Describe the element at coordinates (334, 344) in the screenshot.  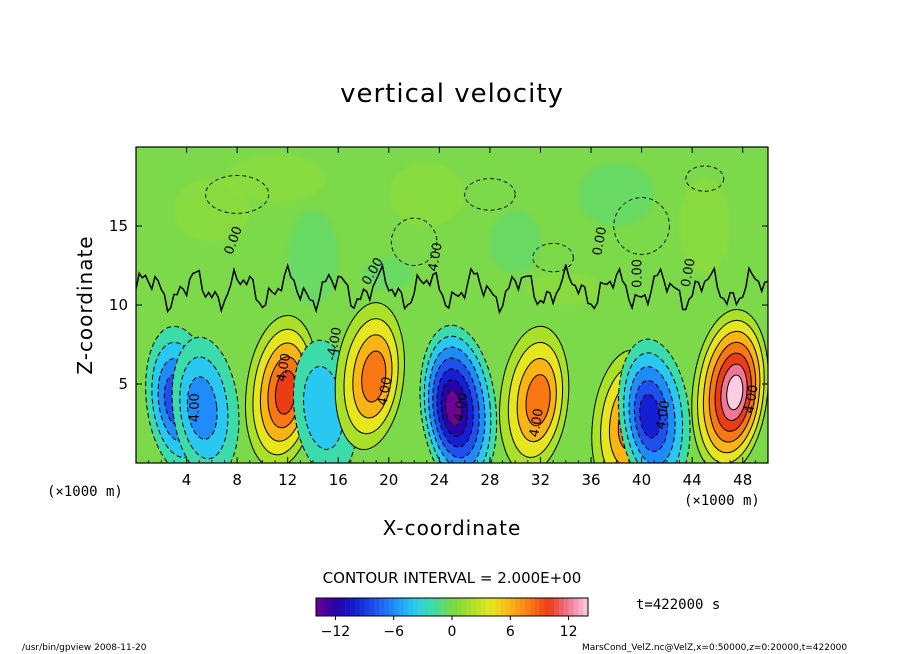
I see `contour-label: -4.00` at that location.